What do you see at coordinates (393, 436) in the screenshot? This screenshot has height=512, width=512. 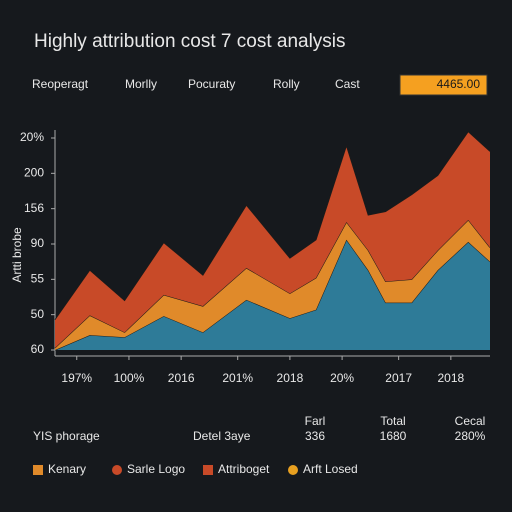 I see `table-cell: 1680` at bounding box center [393, 436].